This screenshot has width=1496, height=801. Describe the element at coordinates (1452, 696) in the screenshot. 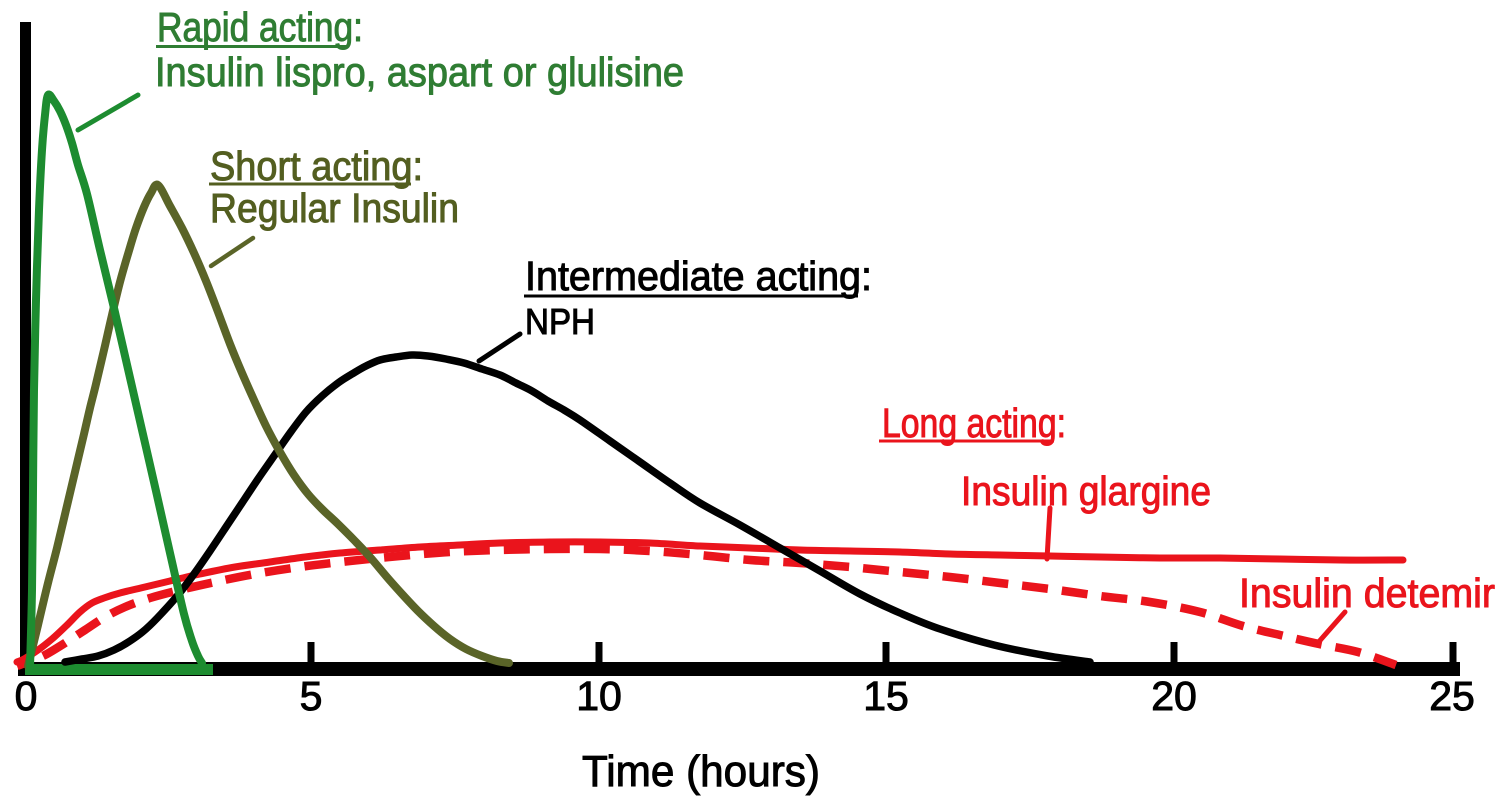

I see `svg-text: 25` at that location.